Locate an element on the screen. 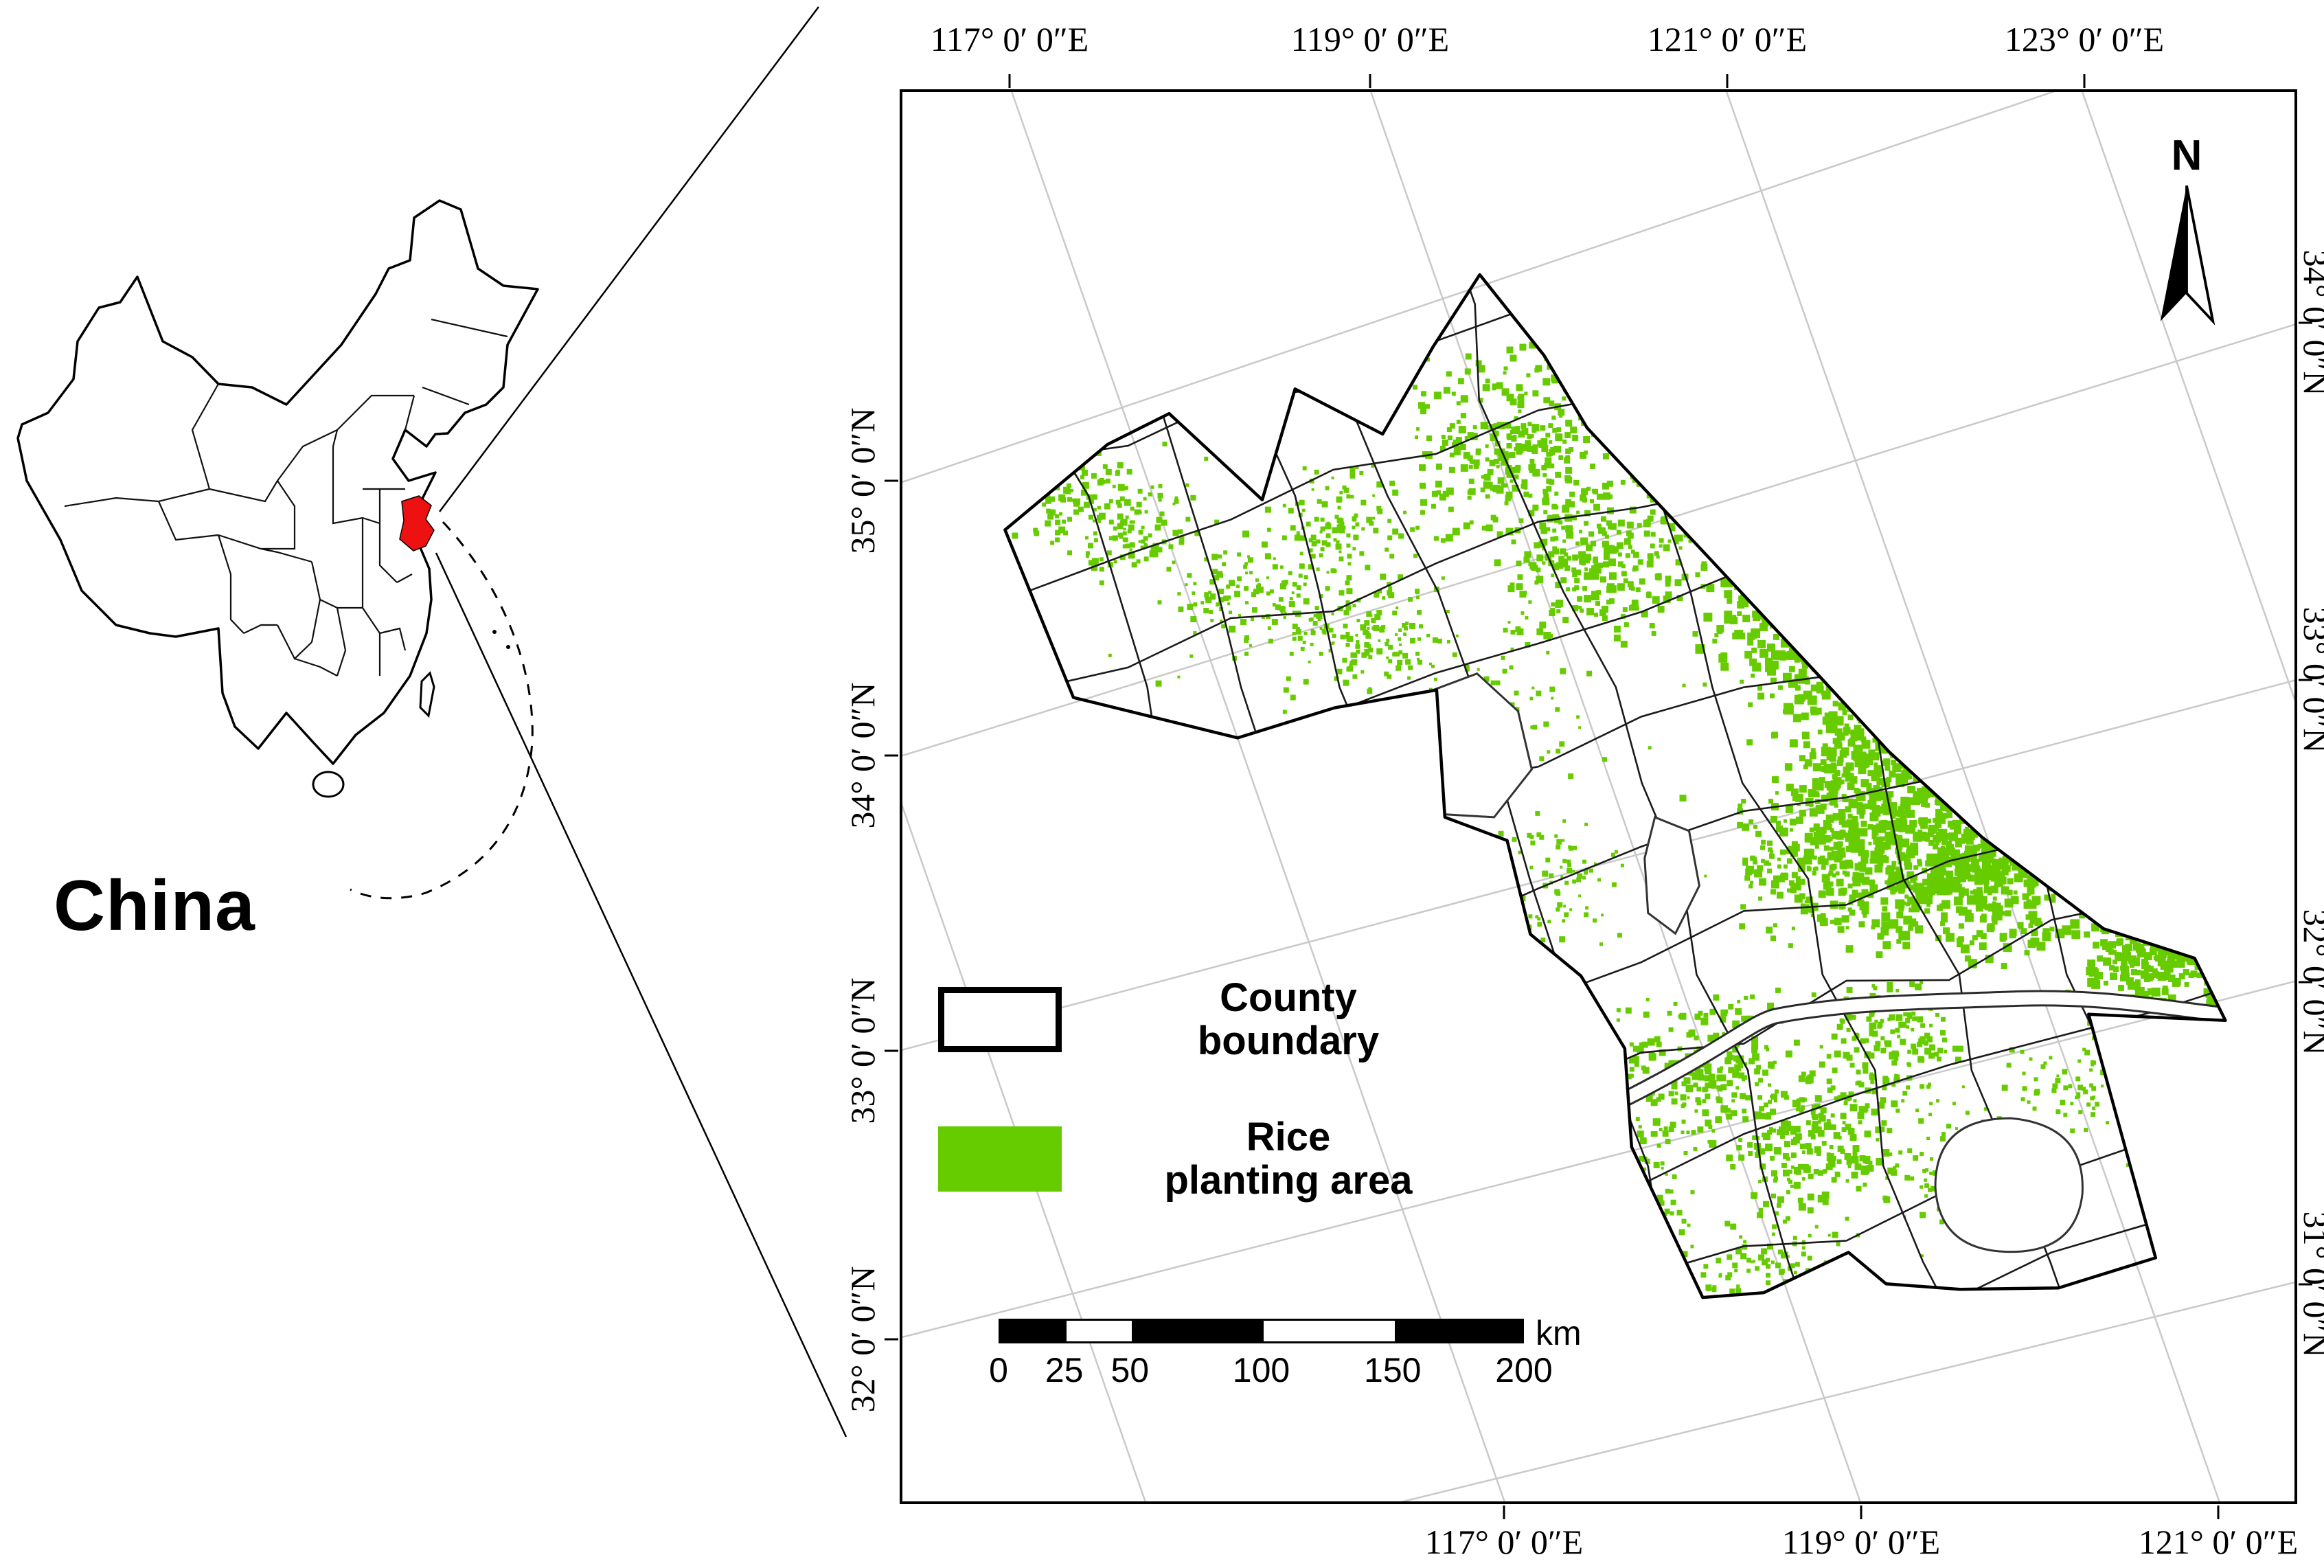  axis-label-lon-top-119: 119° 0′ 0″E is located at coordinates (1370, 39).